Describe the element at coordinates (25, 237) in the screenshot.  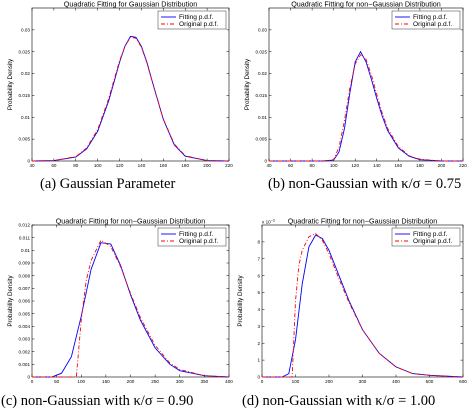
I see `y-tick-label: 0.011` at that location.